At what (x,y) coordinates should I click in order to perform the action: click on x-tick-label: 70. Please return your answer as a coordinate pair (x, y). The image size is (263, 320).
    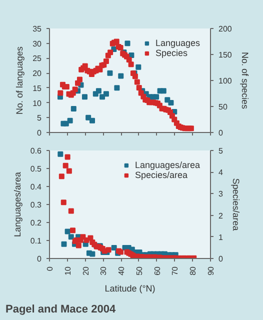
    Looking at the image, I should click on (175, 271).